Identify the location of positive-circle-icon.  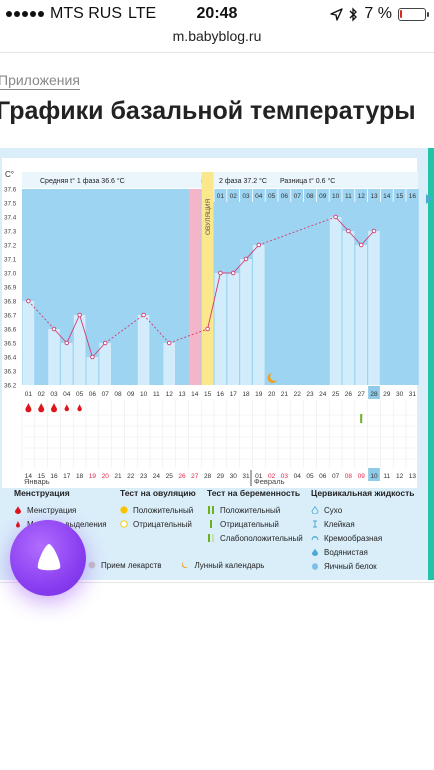
(124, 510).